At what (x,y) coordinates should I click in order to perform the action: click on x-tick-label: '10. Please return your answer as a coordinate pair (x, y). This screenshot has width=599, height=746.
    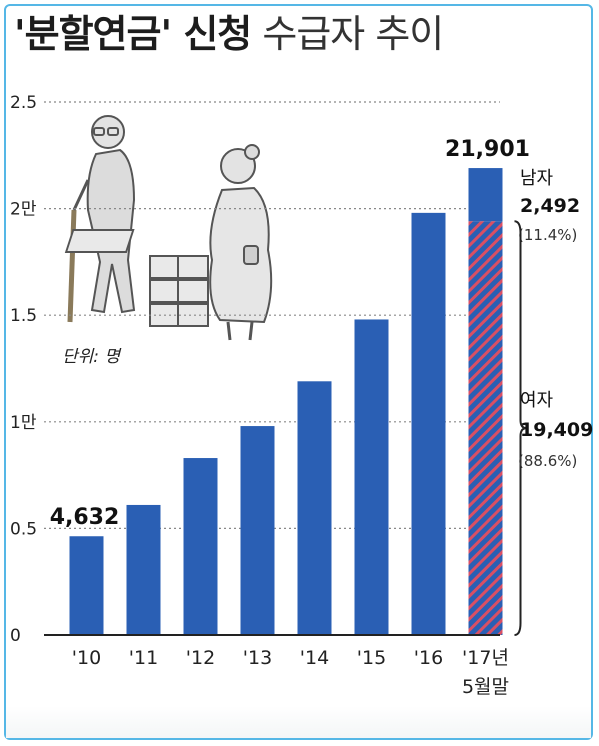
    Looking at the image, I should click on (86, 658).